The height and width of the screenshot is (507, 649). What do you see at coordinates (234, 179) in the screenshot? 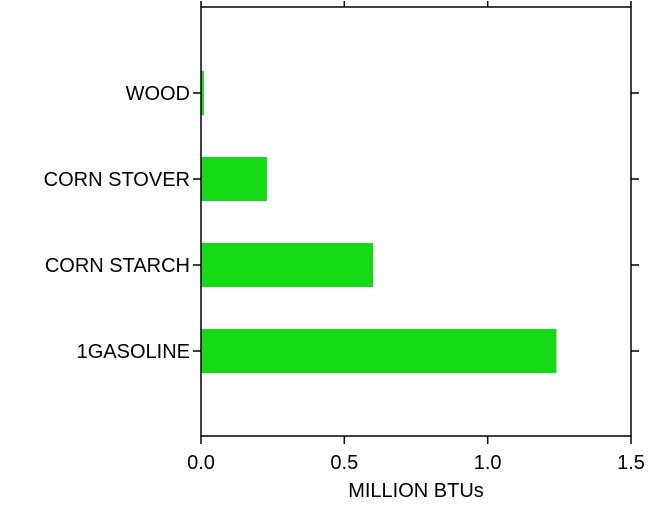
I see `bar-corn-stover` at bounding box center [234, 179].